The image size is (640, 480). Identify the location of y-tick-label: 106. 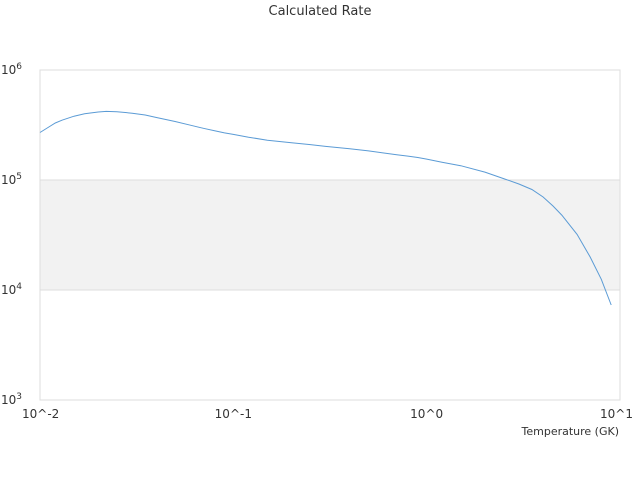
(11, 69).